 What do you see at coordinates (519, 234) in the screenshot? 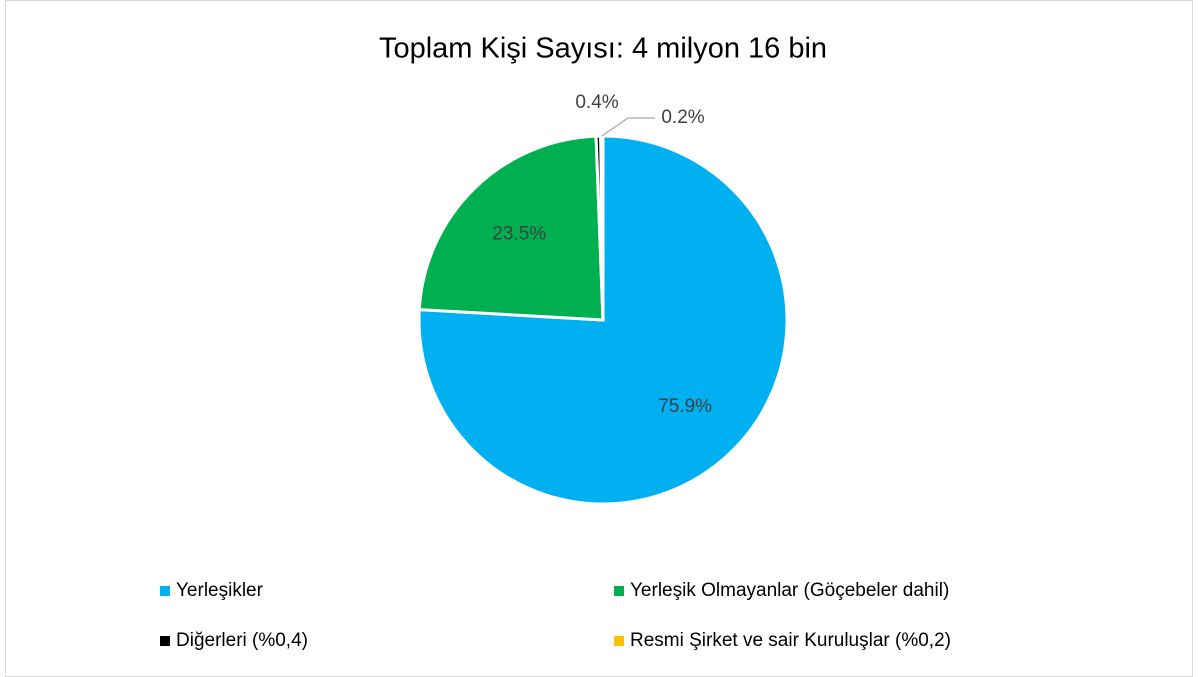
I see `data-label: 23.5%` at bounding box center [519, 234].